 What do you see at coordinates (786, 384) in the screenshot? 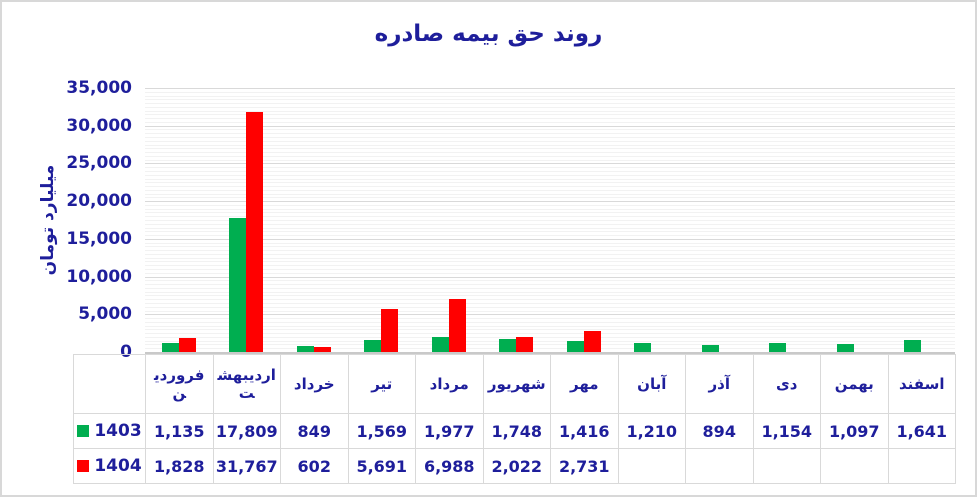
I see `month-header-cell: دی` at bounding box center [786, 384].